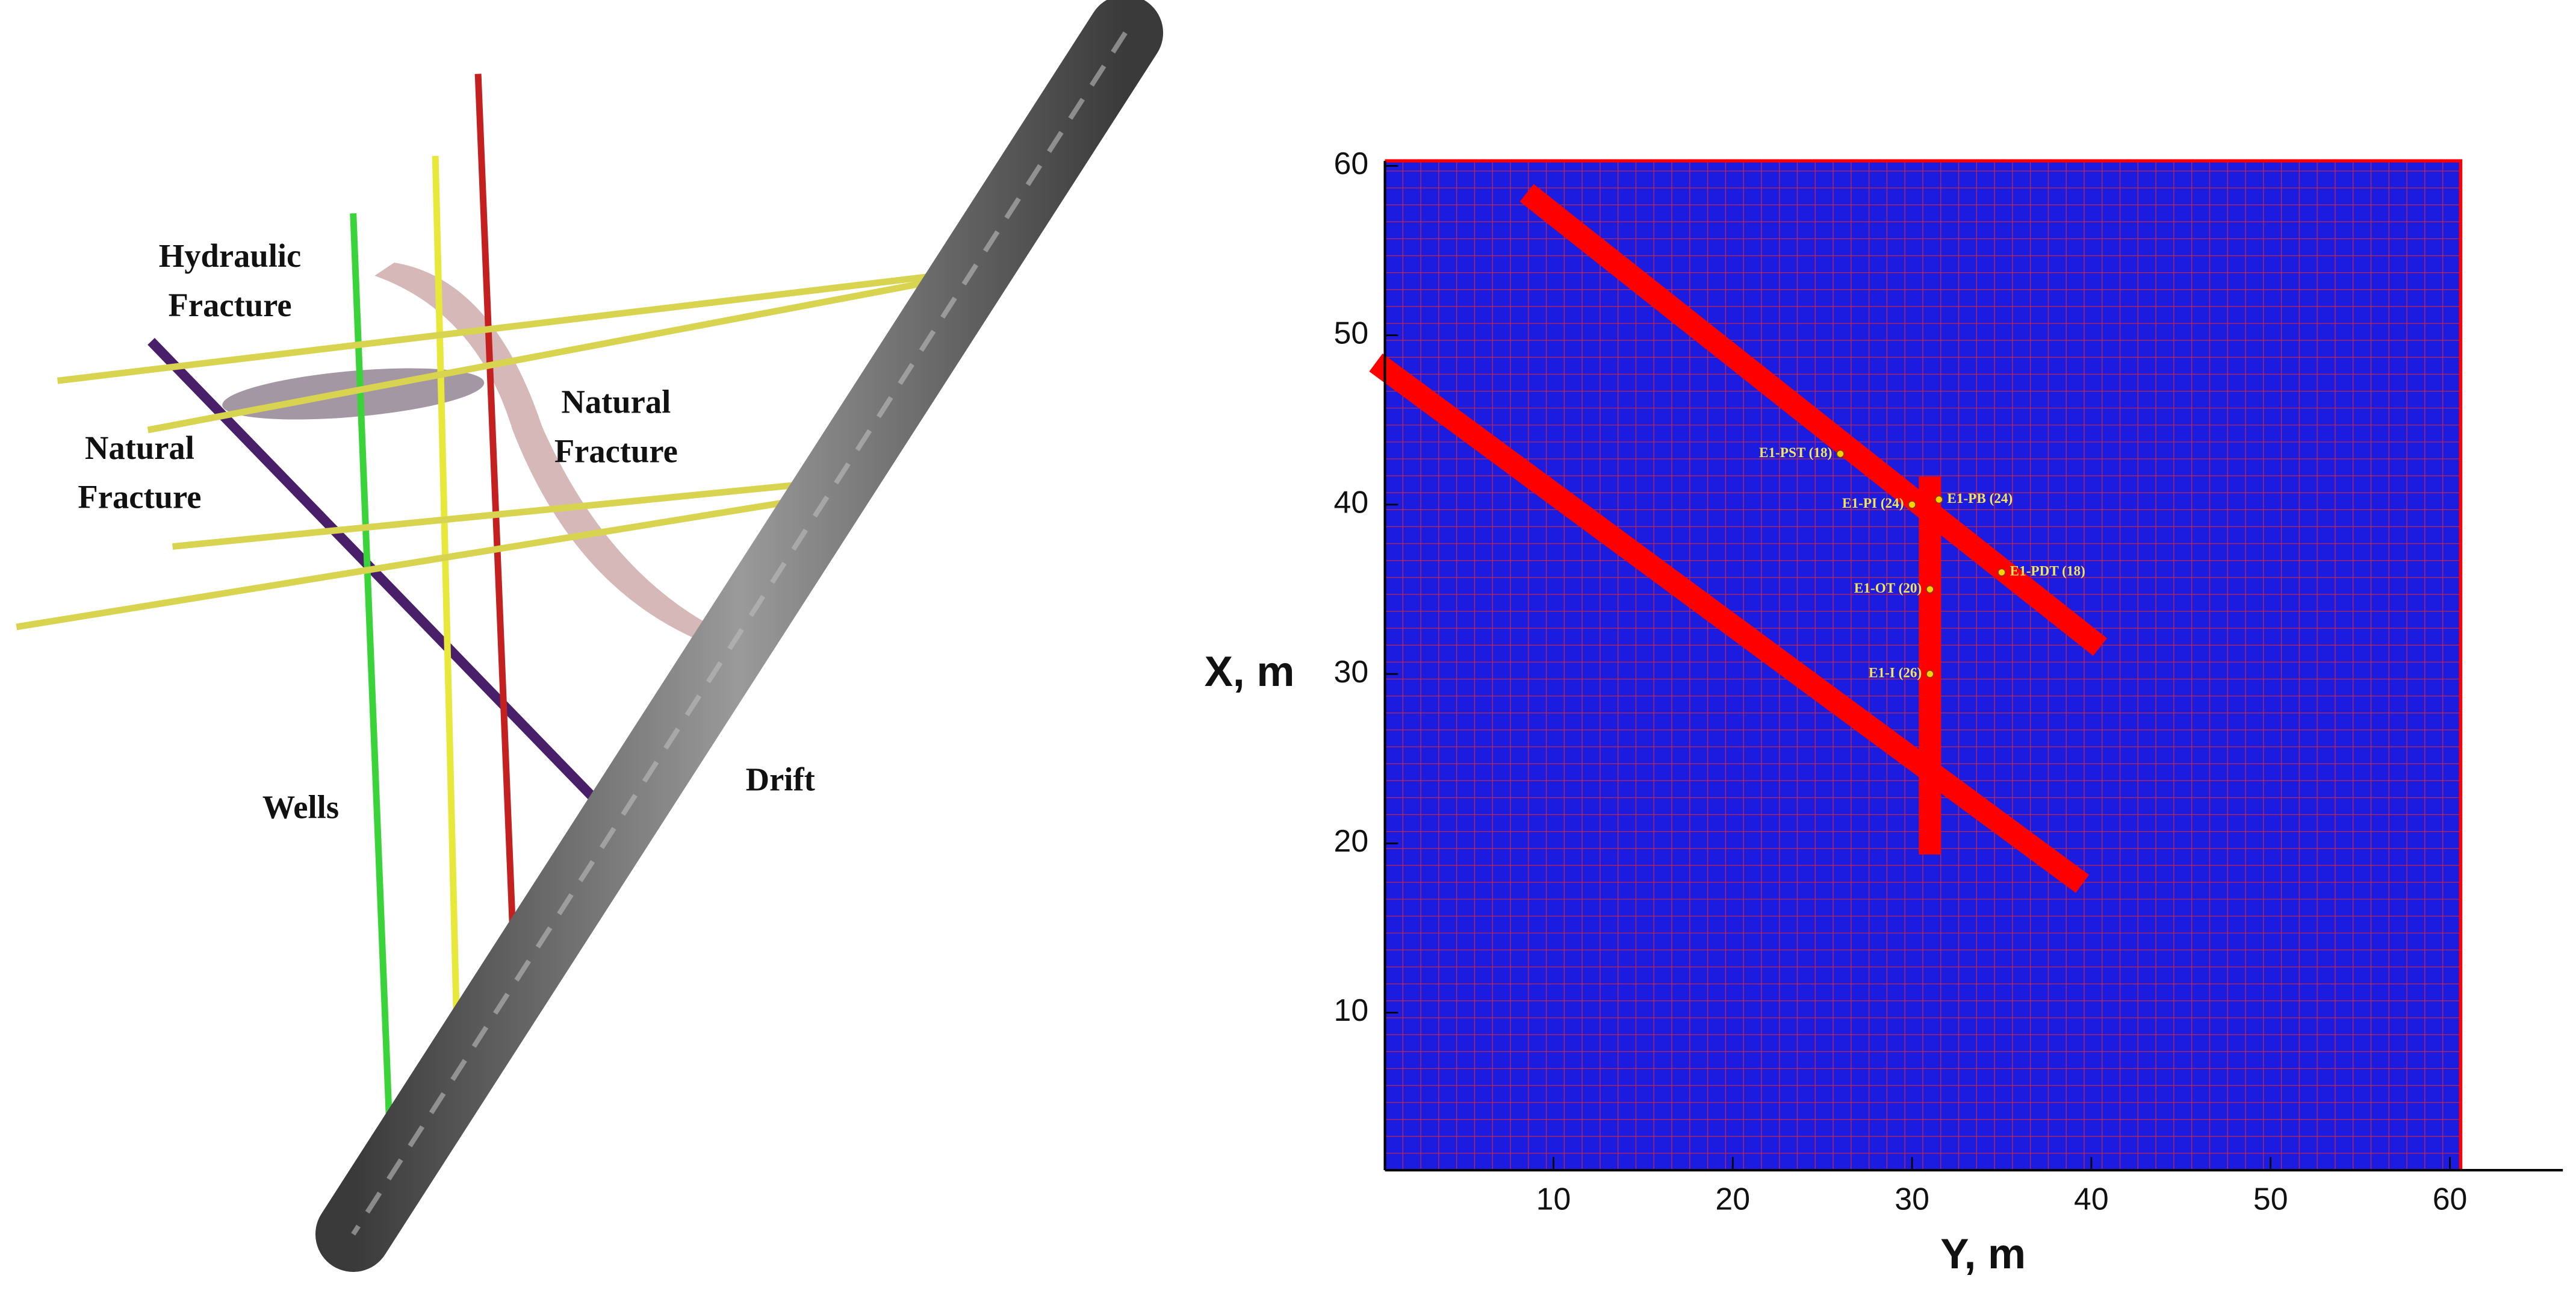 The width and height of the screenshot is (2576, 1290). What do you see at coordinates (1351, 671) in the screenshot?
I see `y-tick-label: 30` at bounding box center [1351, 671].